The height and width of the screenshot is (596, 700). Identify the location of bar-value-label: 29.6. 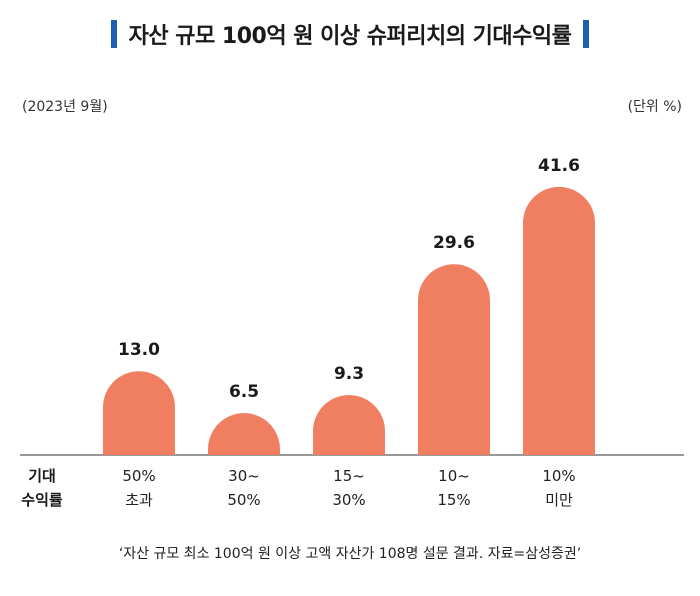
(454, 243).